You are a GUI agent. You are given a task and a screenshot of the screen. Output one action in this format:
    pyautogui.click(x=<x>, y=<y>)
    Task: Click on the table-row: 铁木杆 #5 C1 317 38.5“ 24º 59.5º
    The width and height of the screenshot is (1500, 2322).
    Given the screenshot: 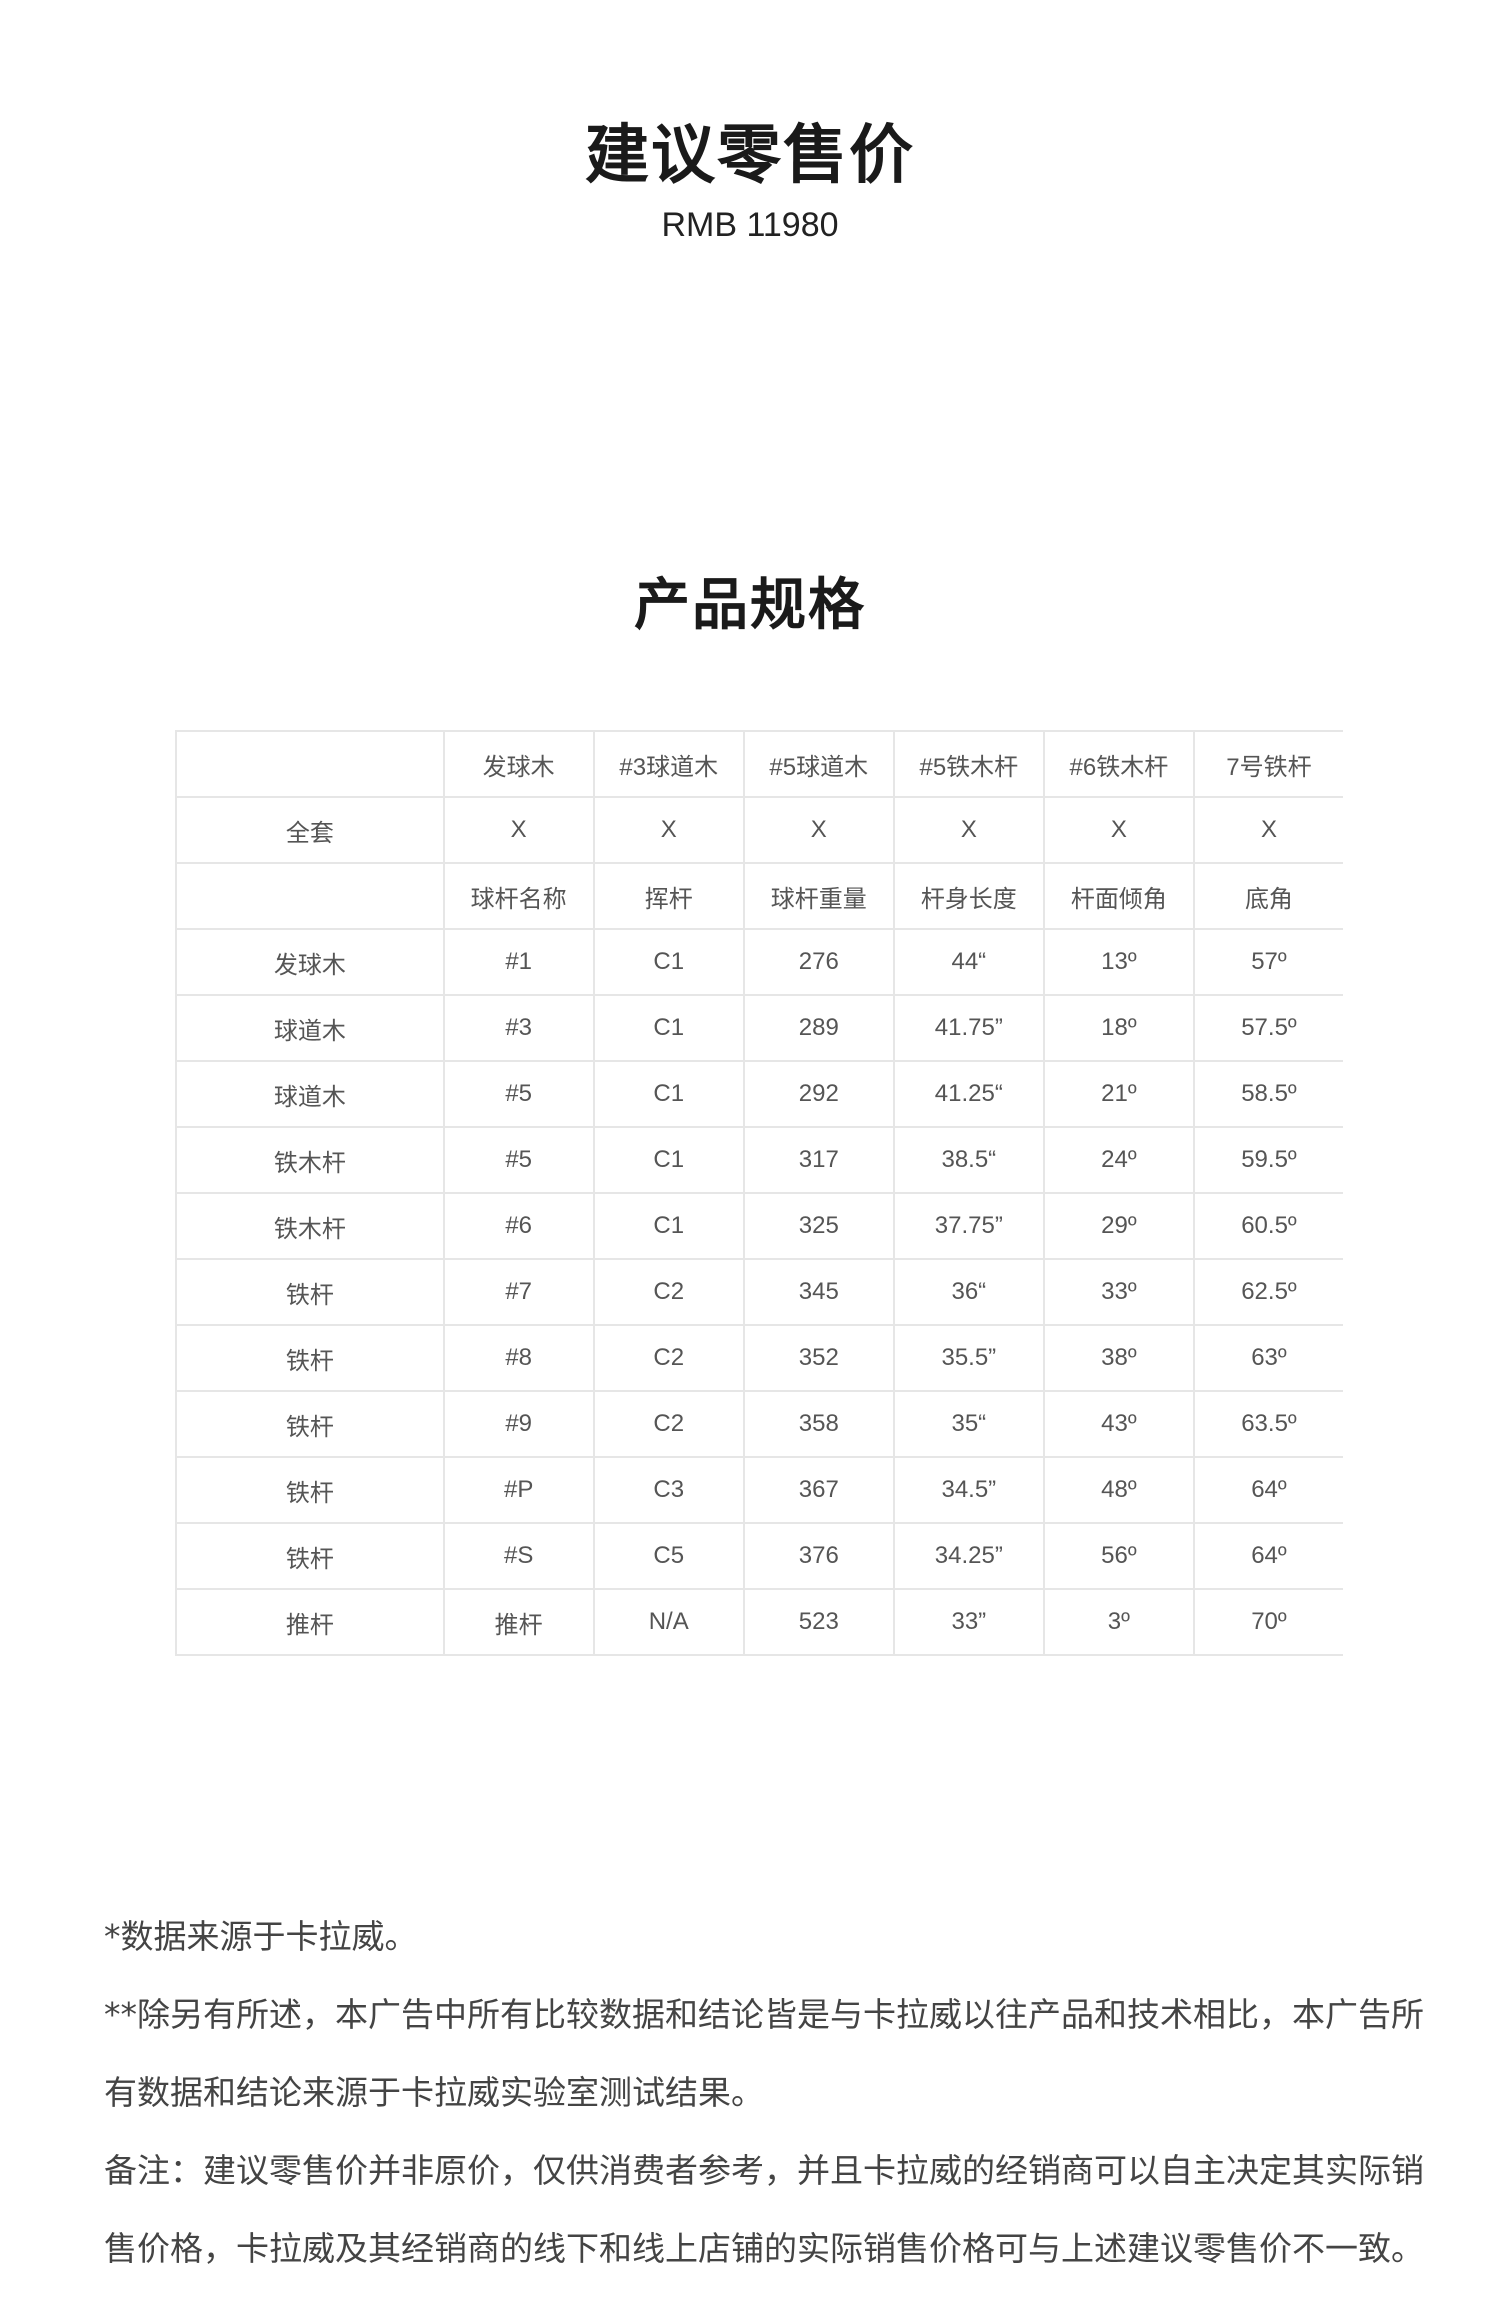 What is the action you would take?
    pyautogui.click(x=759, y=1160)
    